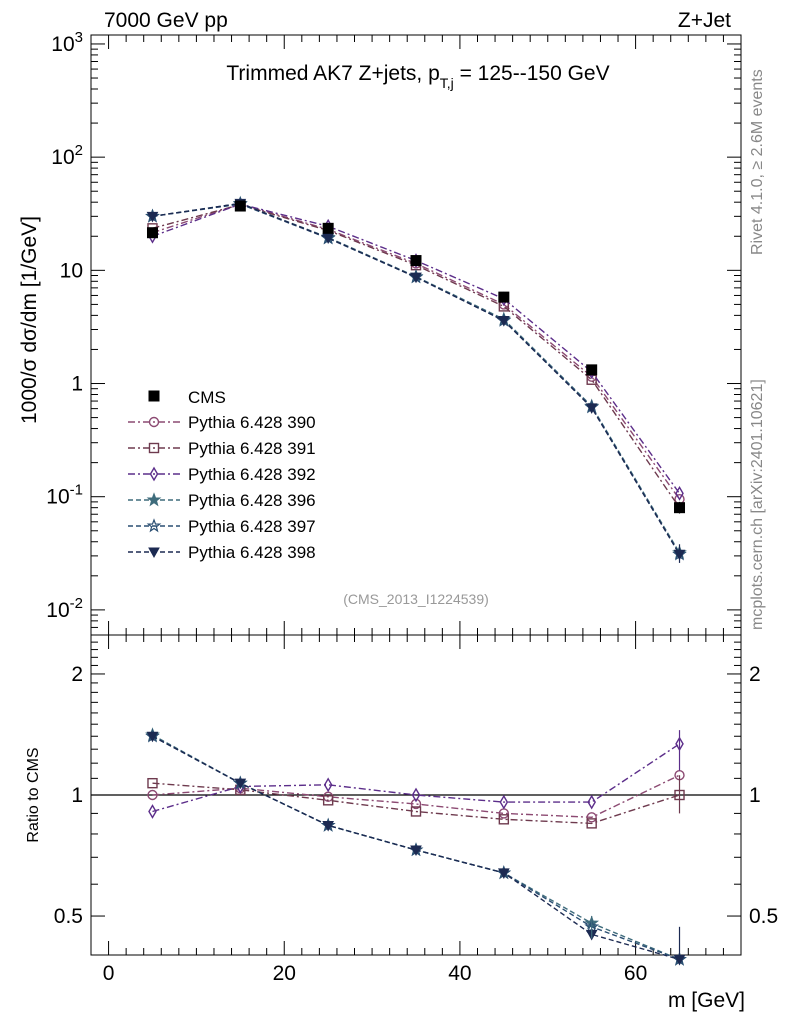  I want to click on legend-label: Pythia 6.428 390, so click(252, 422).